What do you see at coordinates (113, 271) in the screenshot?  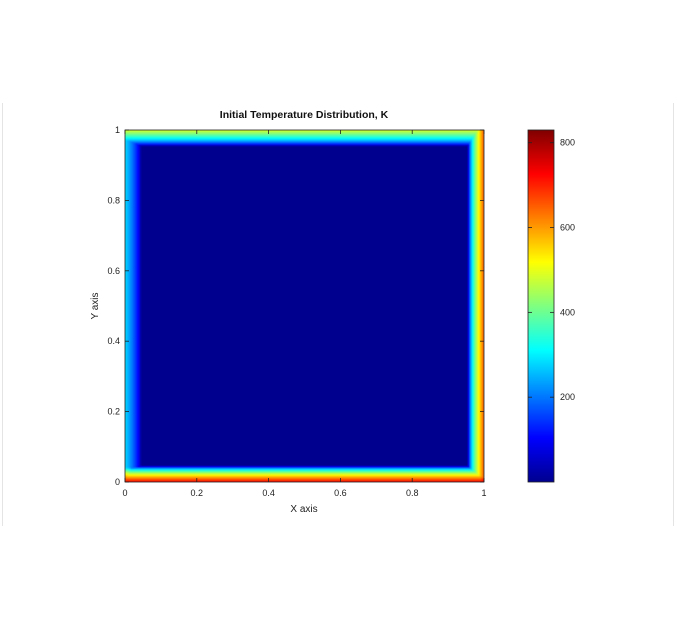 I see `y-tick-label: 0.6` at bounding box center [113, 271].